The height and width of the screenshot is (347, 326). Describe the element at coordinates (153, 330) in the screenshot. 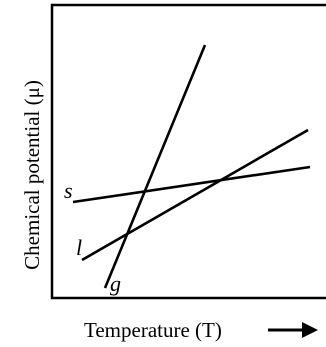

I see `x-axis-label: Temperature (T)` at that location.